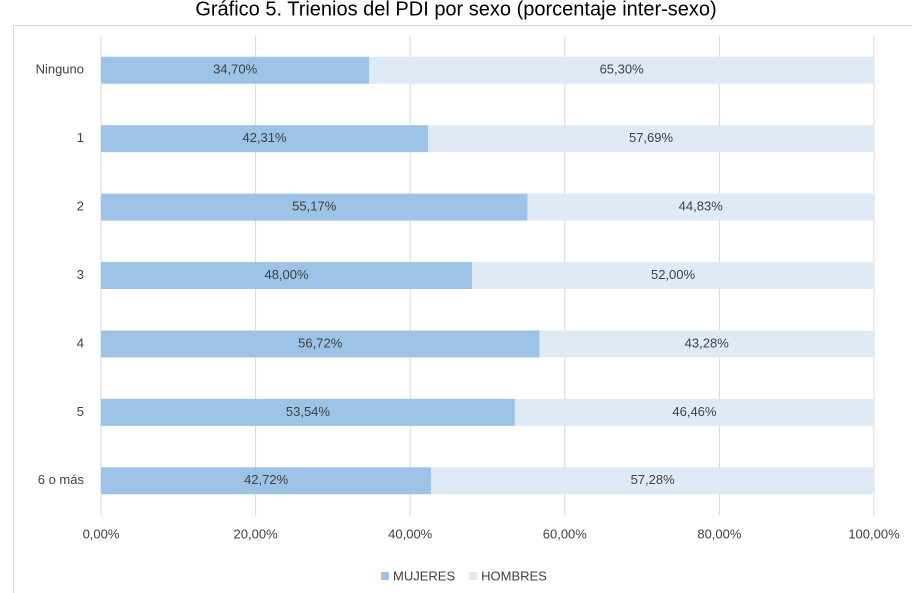  What do you see at coordinates (565, 533) in the screenshot?
I see `x-tick-label: 60,00%` at bounding box center [565, 533].